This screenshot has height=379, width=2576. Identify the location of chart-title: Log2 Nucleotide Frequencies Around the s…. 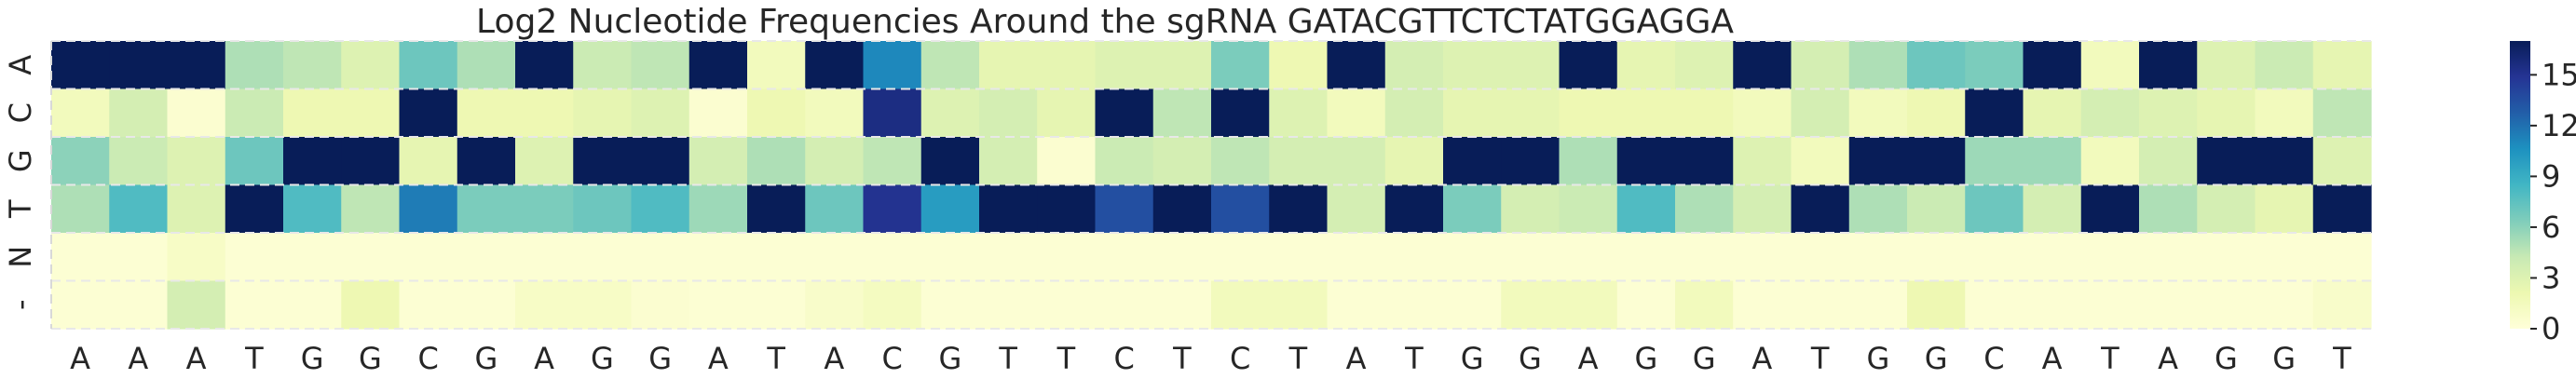
(1105, 22).